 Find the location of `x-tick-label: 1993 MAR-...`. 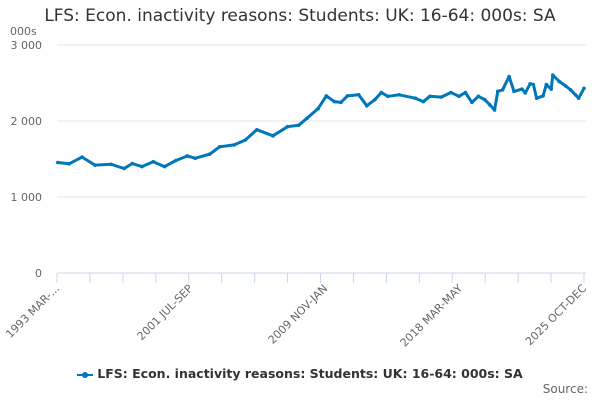

x-tick-label: 1993 MAR-... is located at coordinates (32, 311).